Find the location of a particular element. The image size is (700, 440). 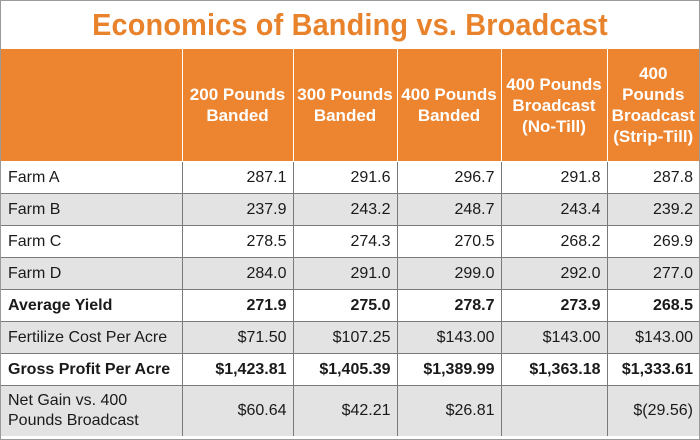

table-cell: 287.1 is located at coordinates (237, 177).